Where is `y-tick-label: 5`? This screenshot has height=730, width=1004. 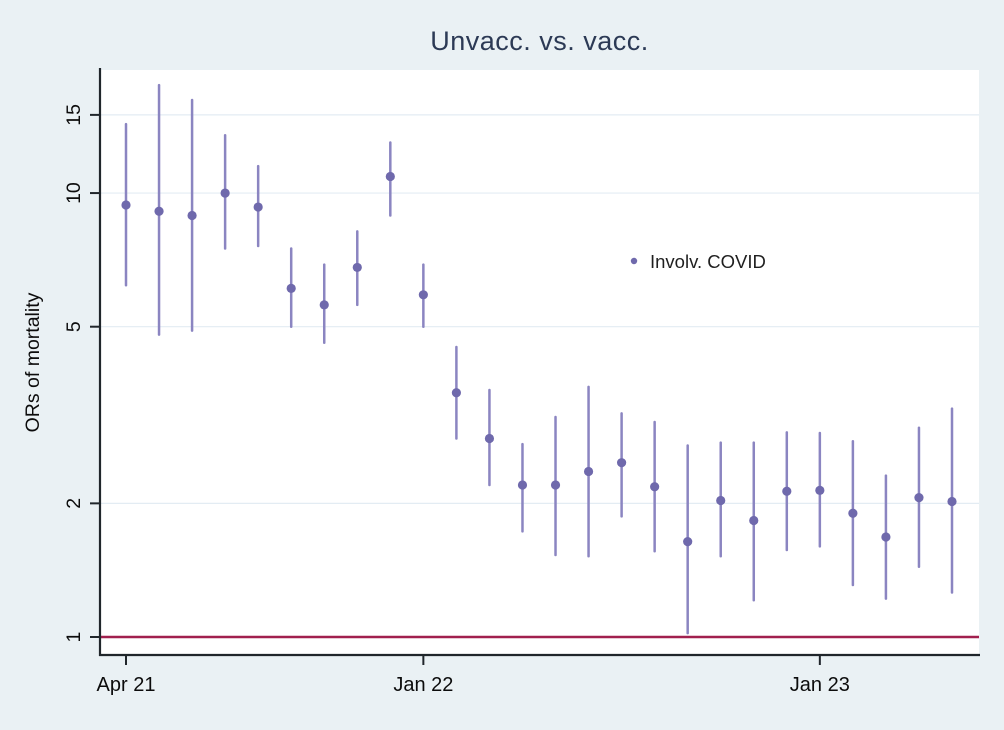
y-tick-label: 5 is located at coordinates (74, 326).